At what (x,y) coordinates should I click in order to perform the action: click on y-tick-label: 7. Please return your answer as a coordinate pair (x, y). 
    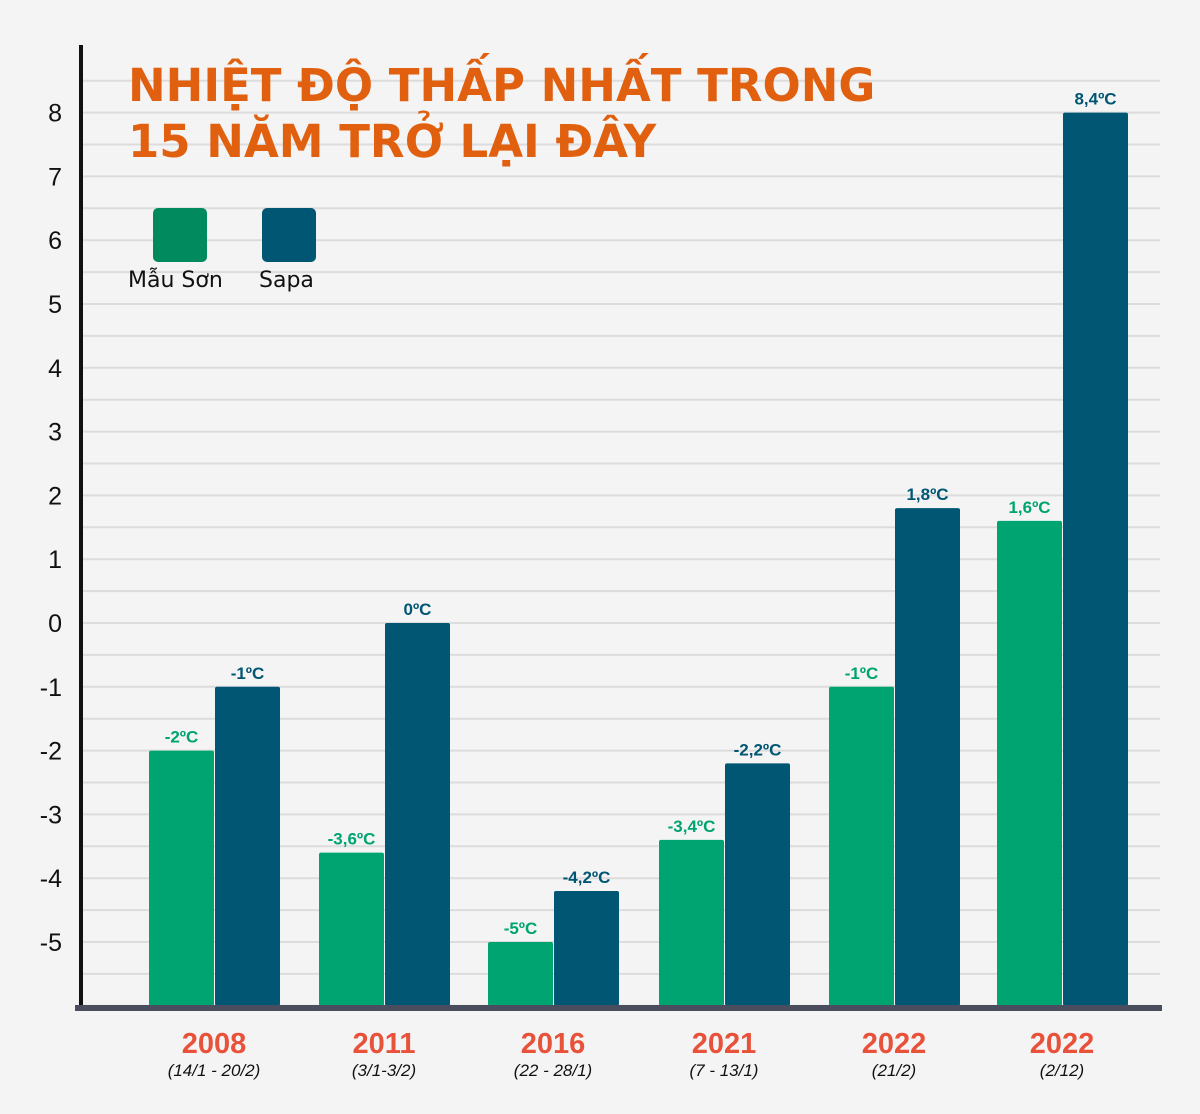
    Looking at the image, I should click on (55, 177).